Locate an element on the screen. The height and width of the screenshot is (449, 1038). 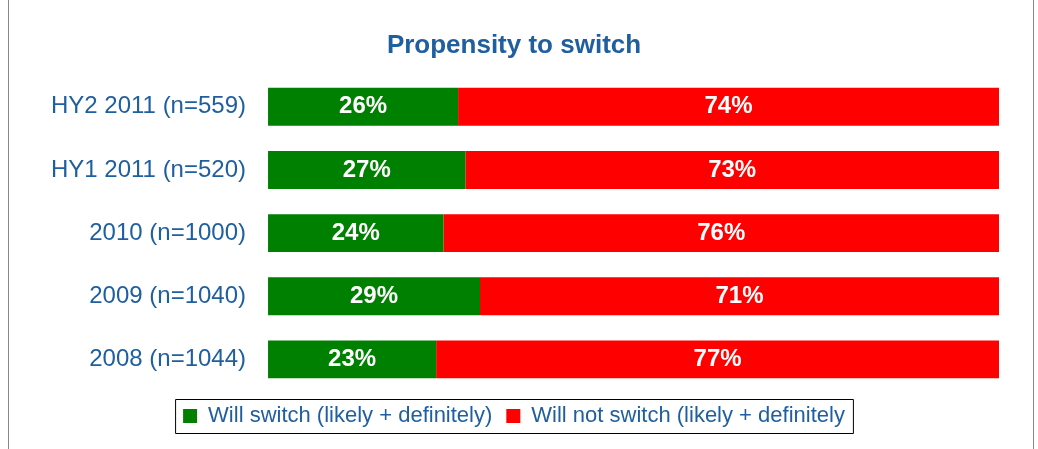
data-label: 27% is located at coordinates (366, 168).